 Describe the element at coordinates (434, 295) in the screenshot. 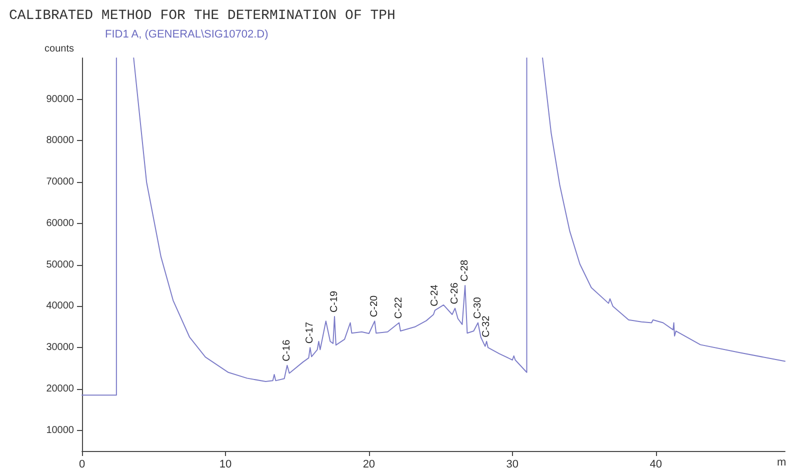

I see `annotation: C-24` at that location.